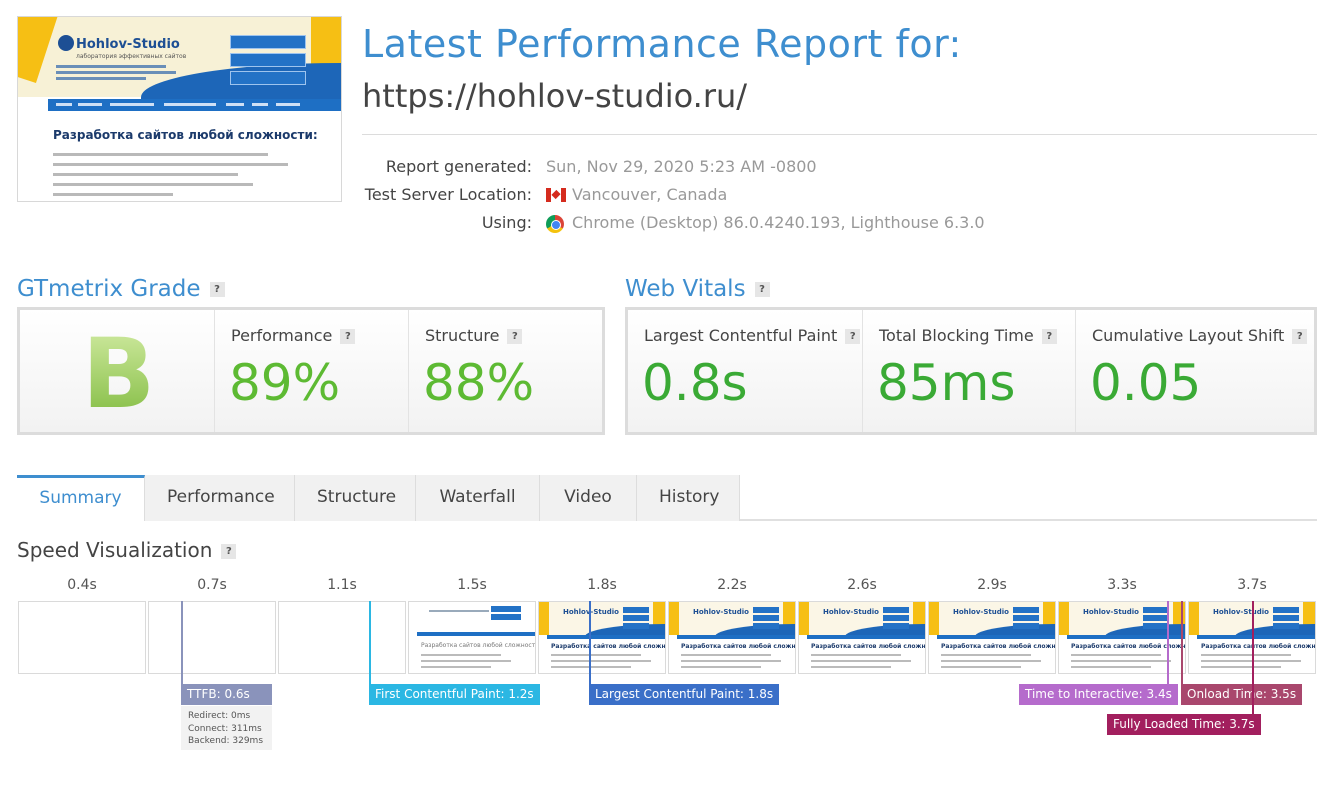  I want to click on speed-visualization-heading: Speed Visualization?, so click(127, 550).